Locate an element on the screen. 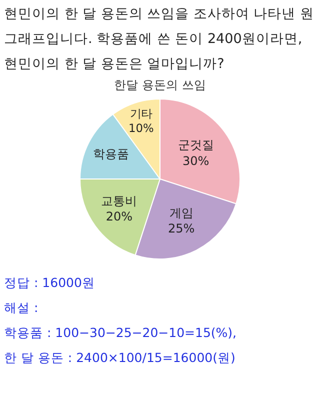 The image size is (320, 403). slice-label: 학용품 is located at coordinates (110, 154).